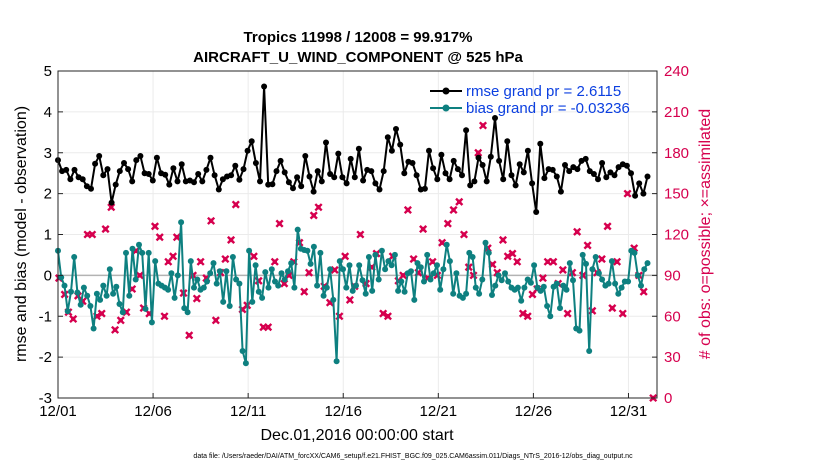 Image resolution: width=830 pixels, height=470 pixels. What do you see at coordinates (446, 91) in the screenshot?
I see `legend-rmse-marker` at bounding box center [446, 91].